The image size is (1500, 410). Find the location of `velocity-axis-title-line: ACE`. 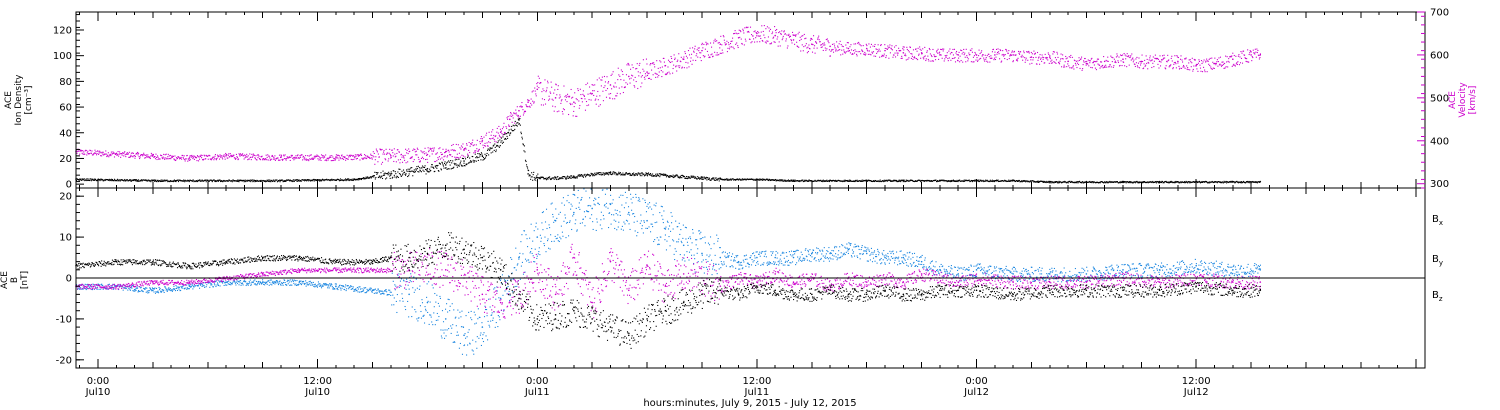

velocity-axis-title-line: ACE is located at coordinates (1453, 100).